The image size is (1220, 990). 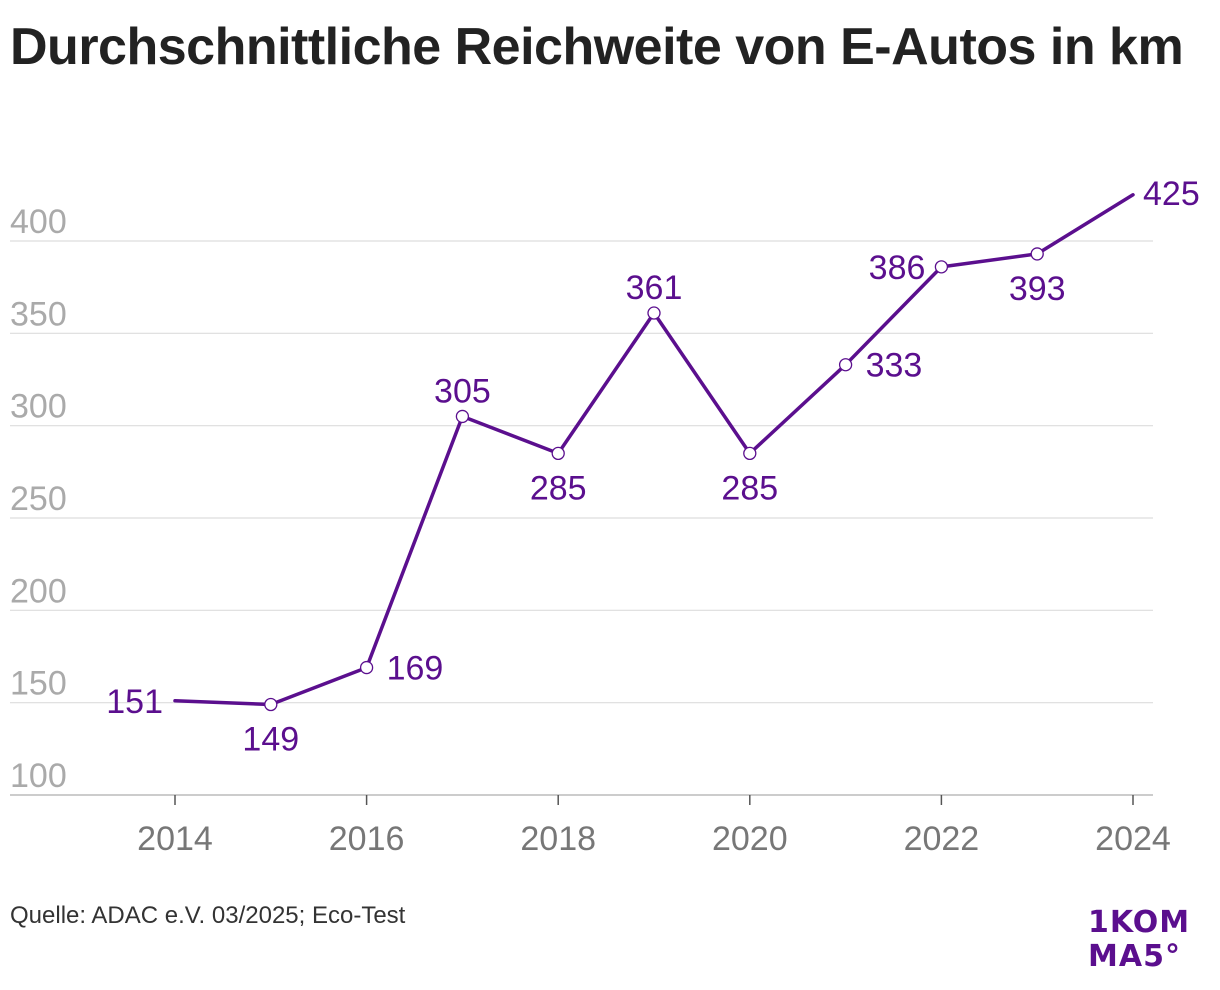 I want to click on x-tick-label: 2022, so click(x=942, y=839).